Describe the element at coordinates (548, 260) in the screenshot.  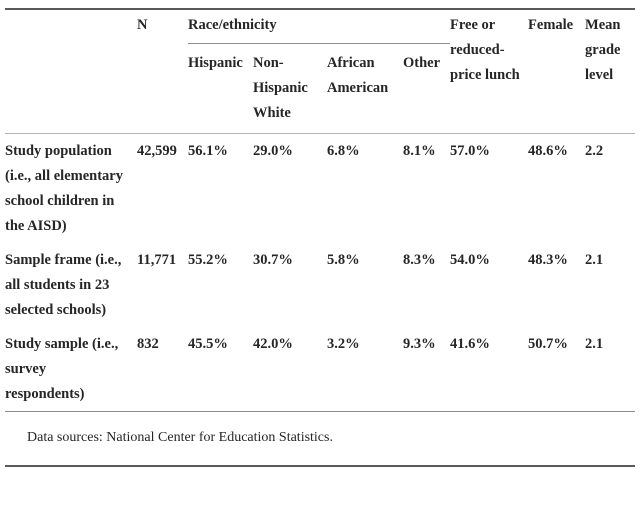
I see `cell-female: 48.3%` at that location.